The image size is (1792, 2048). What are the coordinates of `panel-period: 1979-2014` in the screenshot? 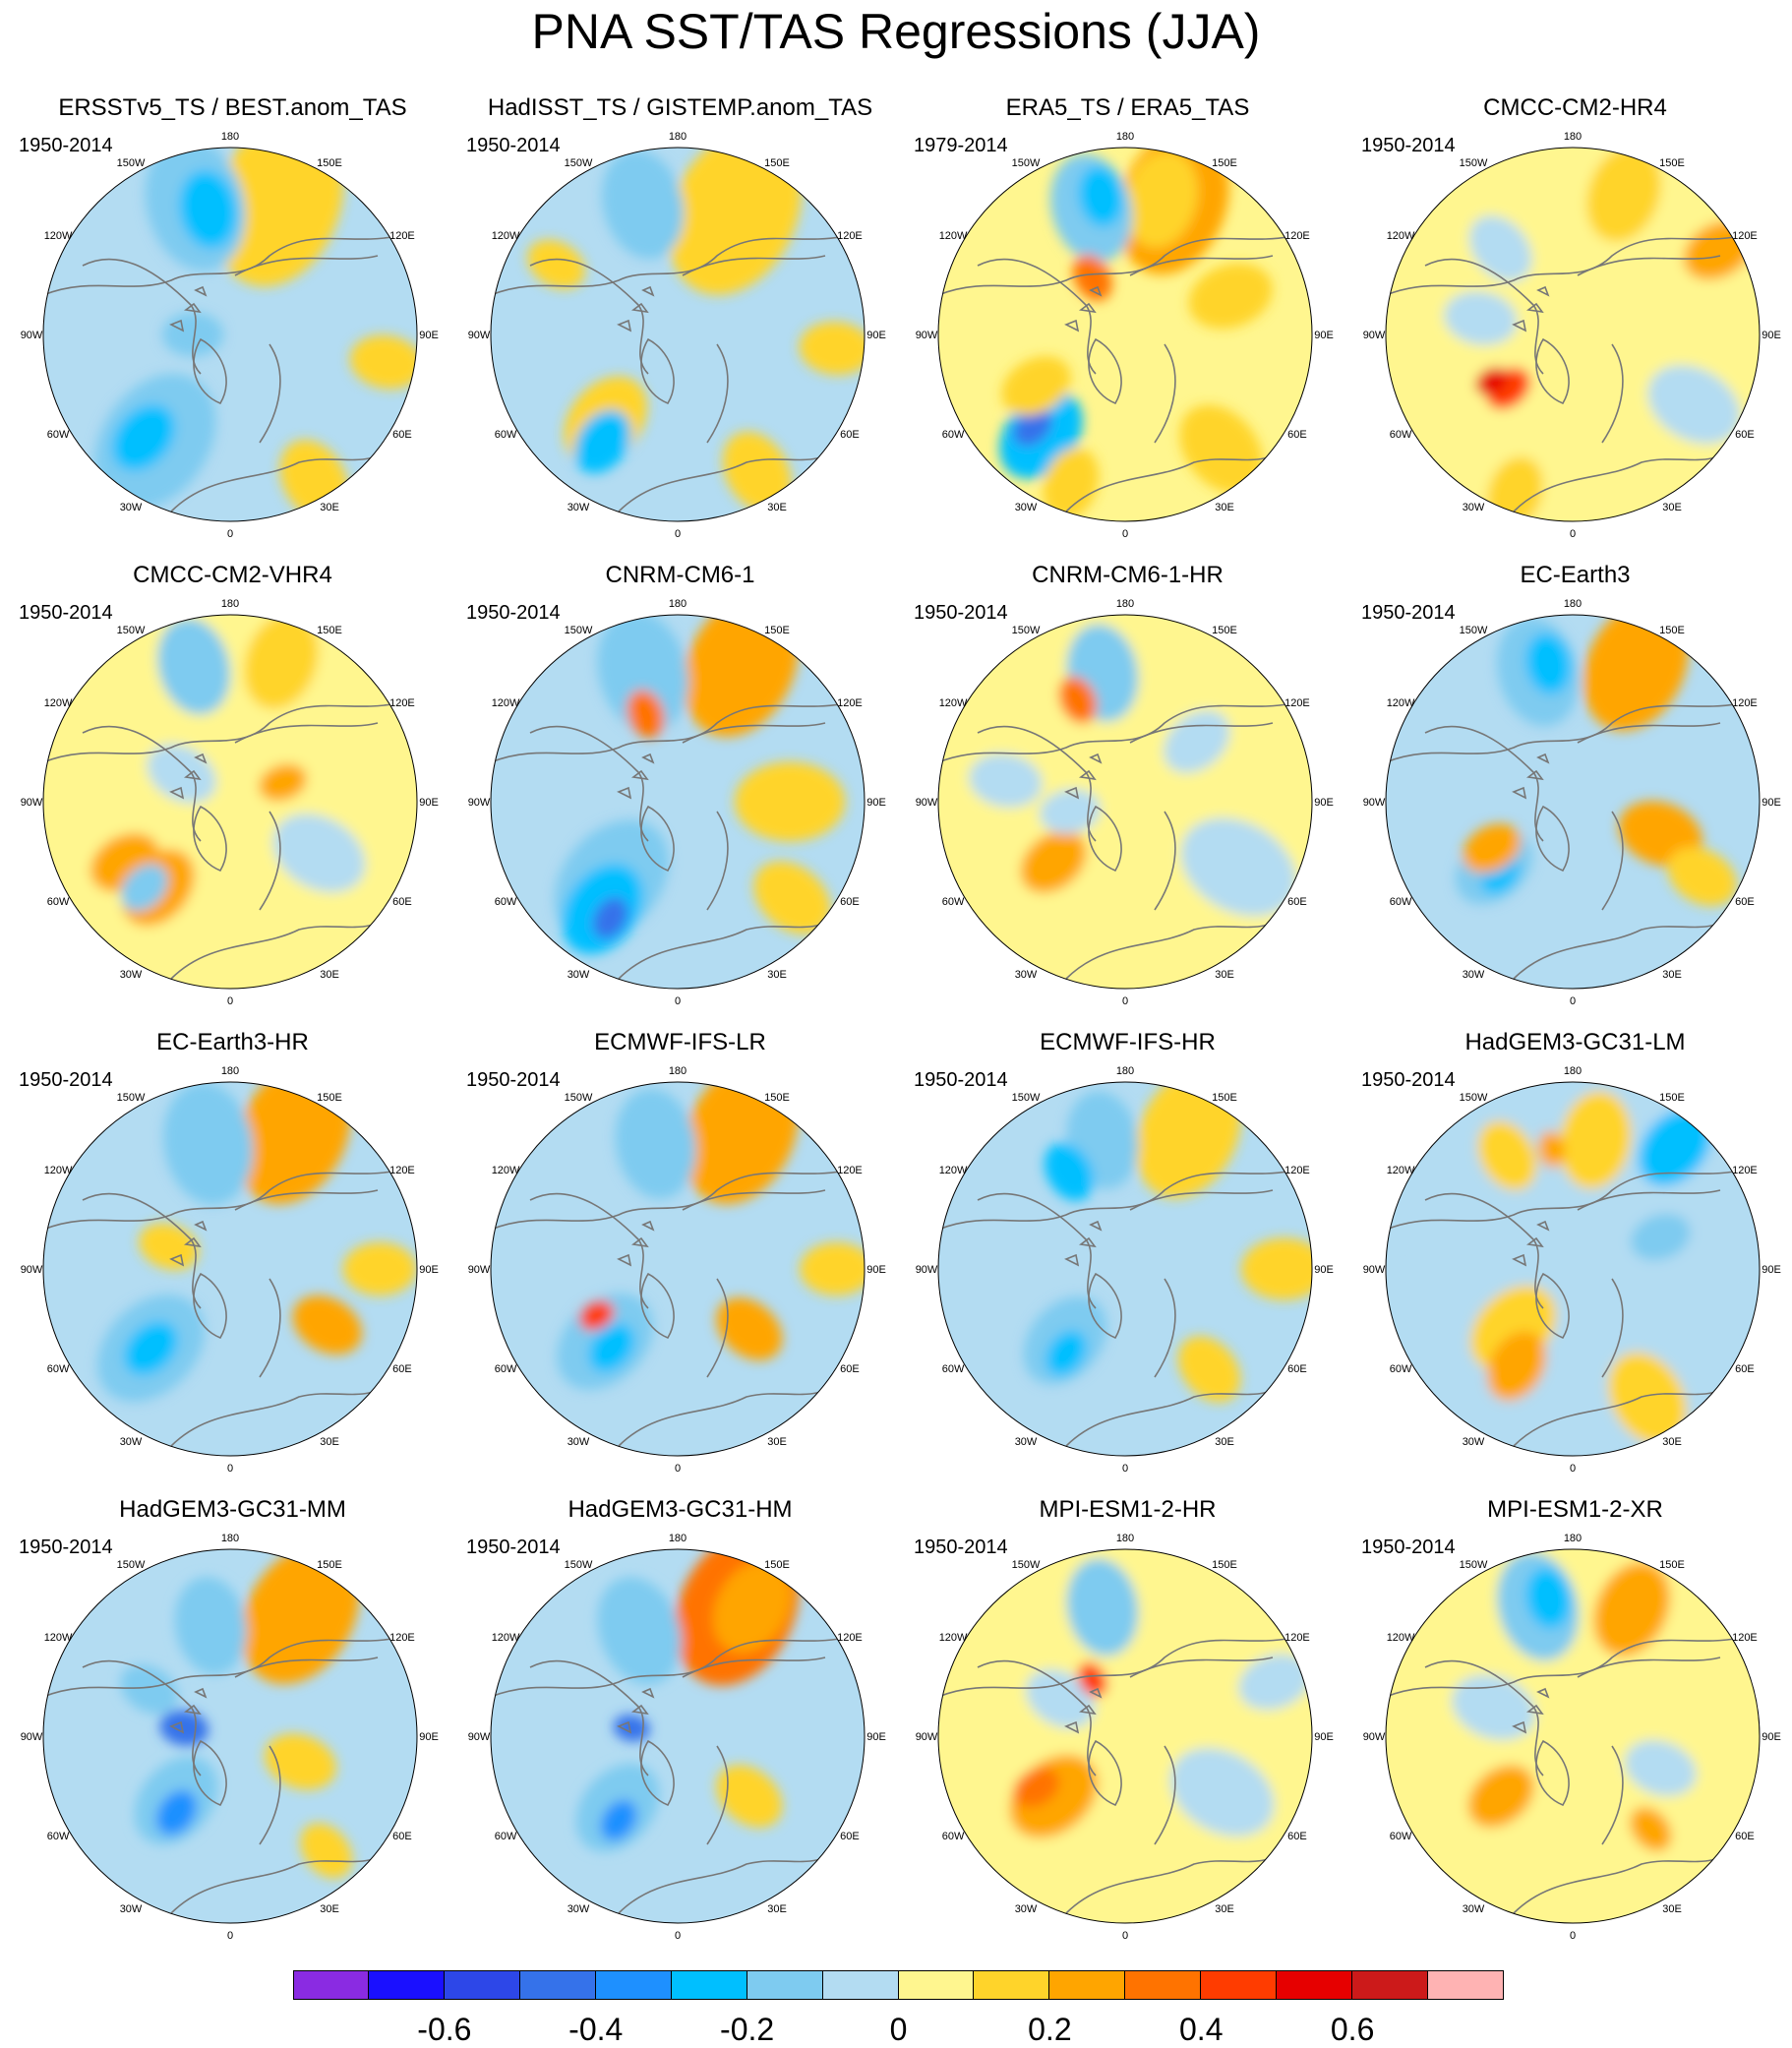 It's located at (961, 145).